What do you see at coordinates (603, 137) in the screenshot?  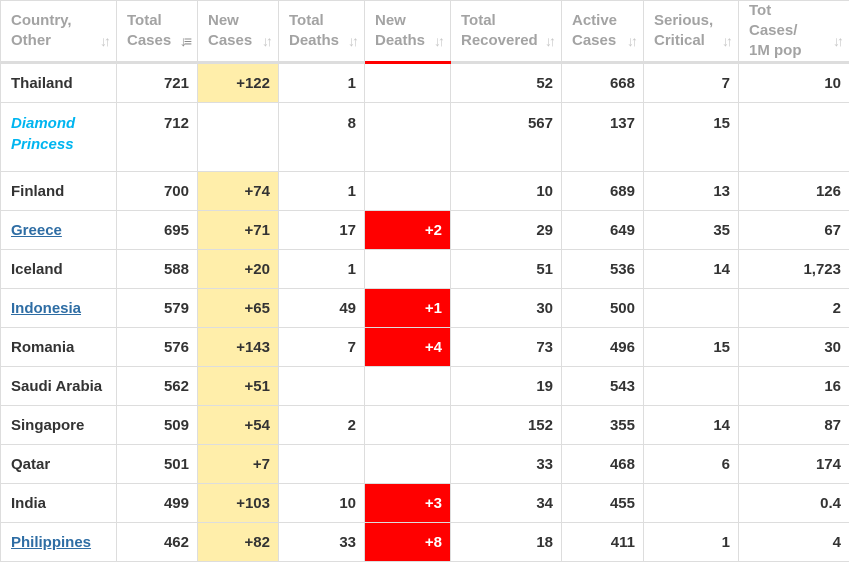 I see `active-cases-cell: 137` at bounding box center [603, 137].